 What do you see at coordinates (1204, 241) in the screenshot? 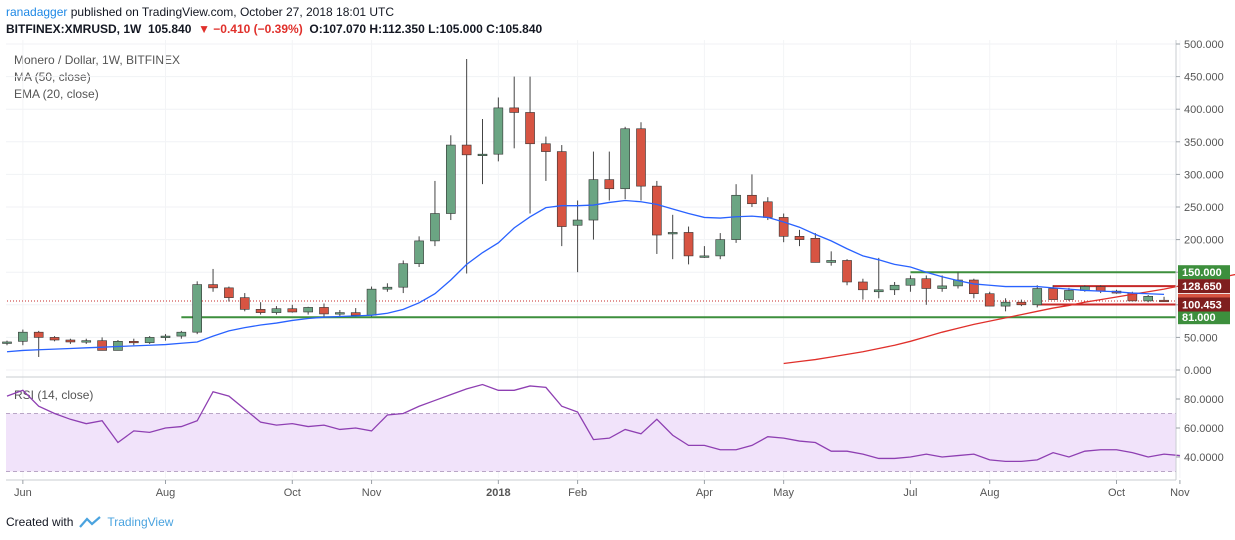
I see `y-tick-label: 200.000` at bounding box center [1204, 241].